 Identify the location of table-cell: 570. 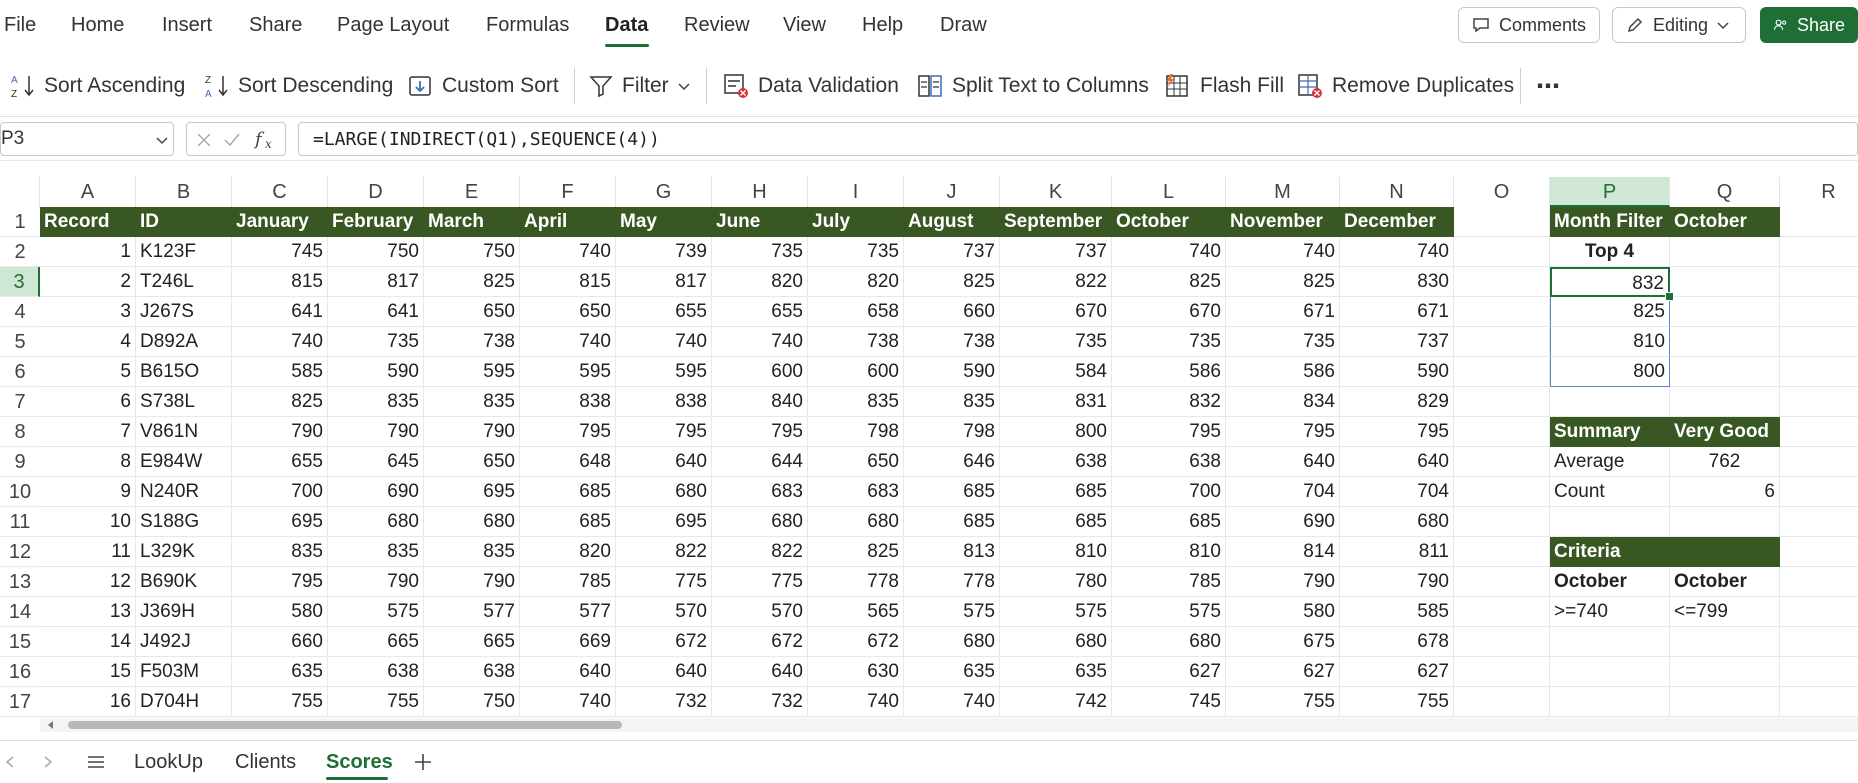
(664, 612).